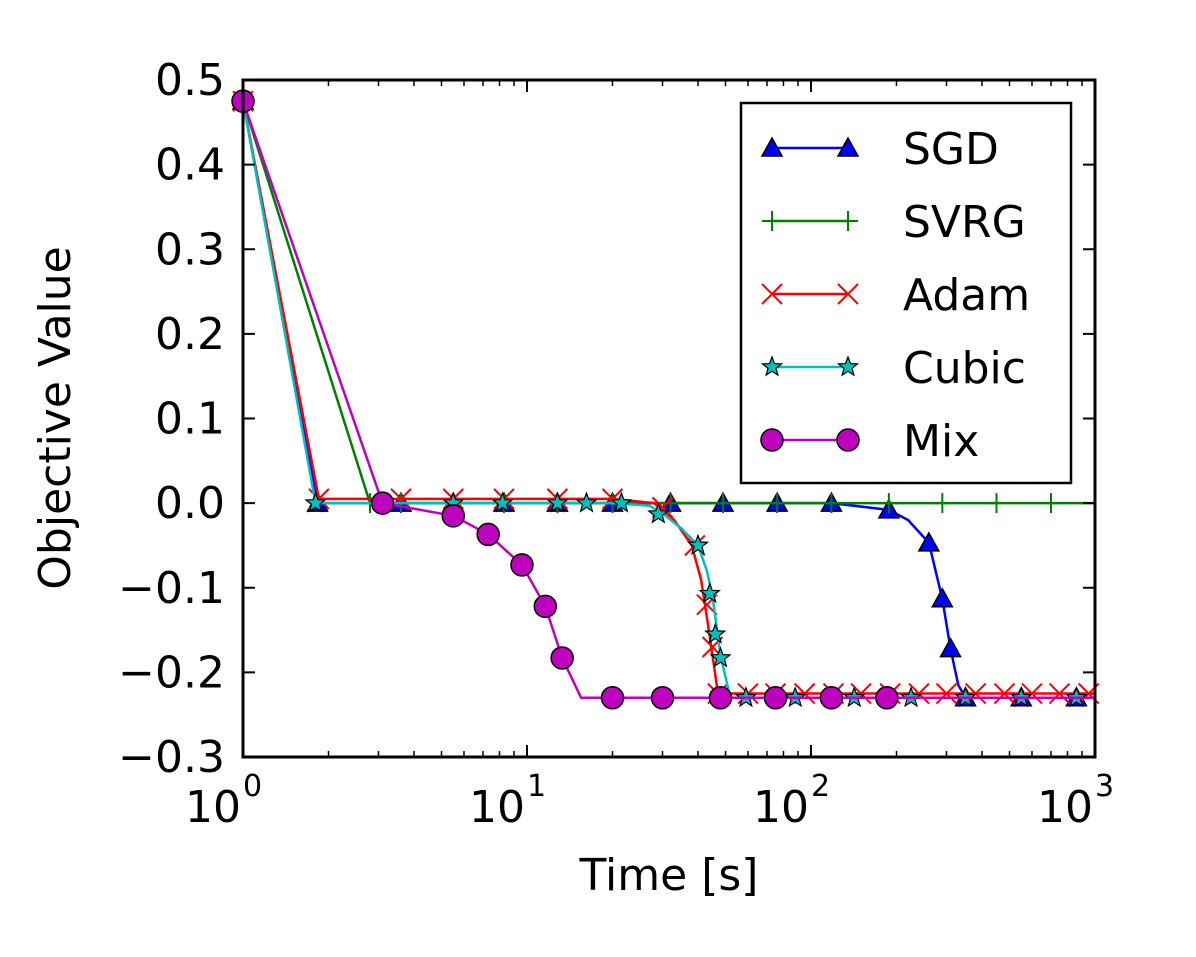 This screenshot has height=957, width=1196. I want to click on legend-label-mix: Mix, so click(941, 441).